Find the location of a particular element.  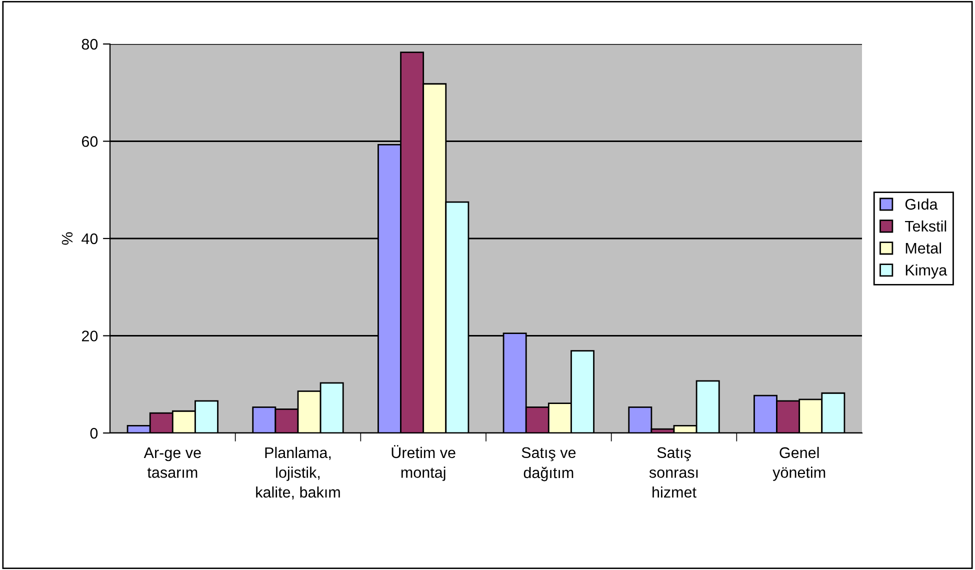

y-tick-label: 20 is located at coordinates (90, 336).